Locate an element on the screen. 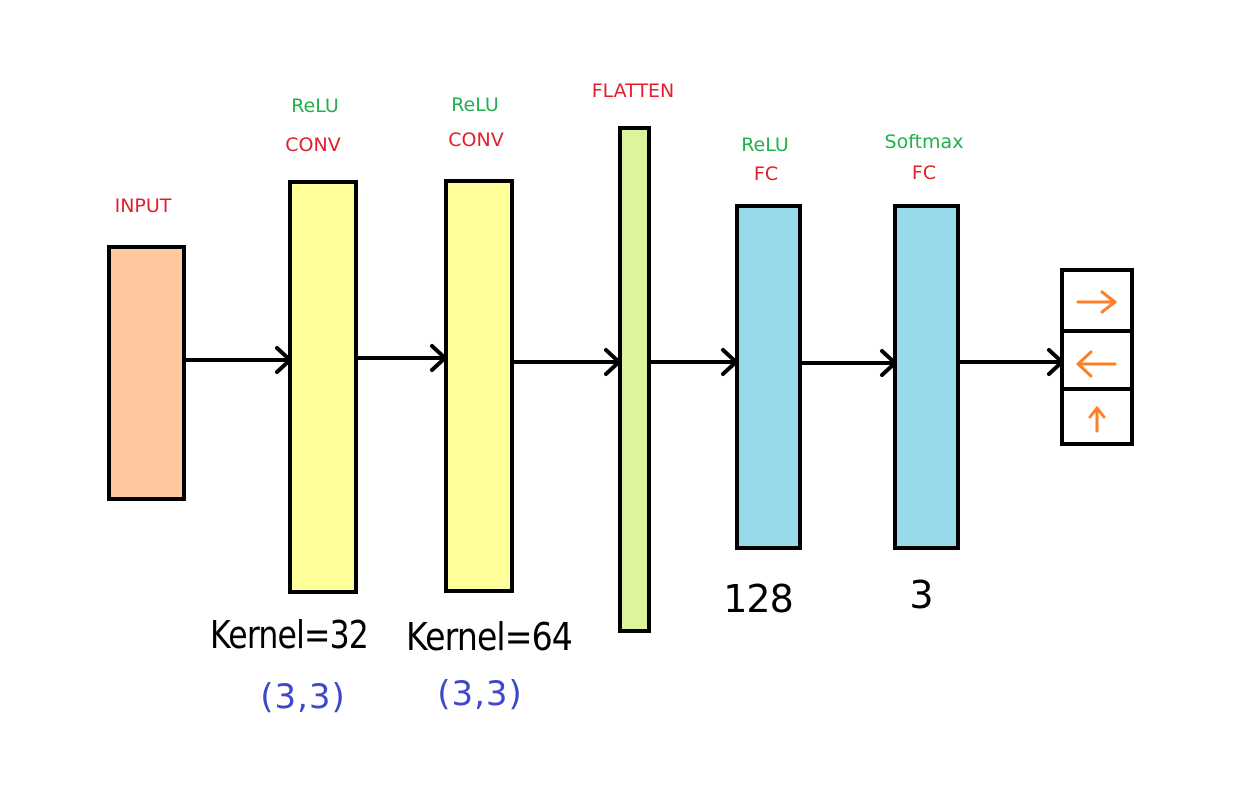 The image size is (1256, 804). input-label: INPUT is located at coordinates (143, 206).